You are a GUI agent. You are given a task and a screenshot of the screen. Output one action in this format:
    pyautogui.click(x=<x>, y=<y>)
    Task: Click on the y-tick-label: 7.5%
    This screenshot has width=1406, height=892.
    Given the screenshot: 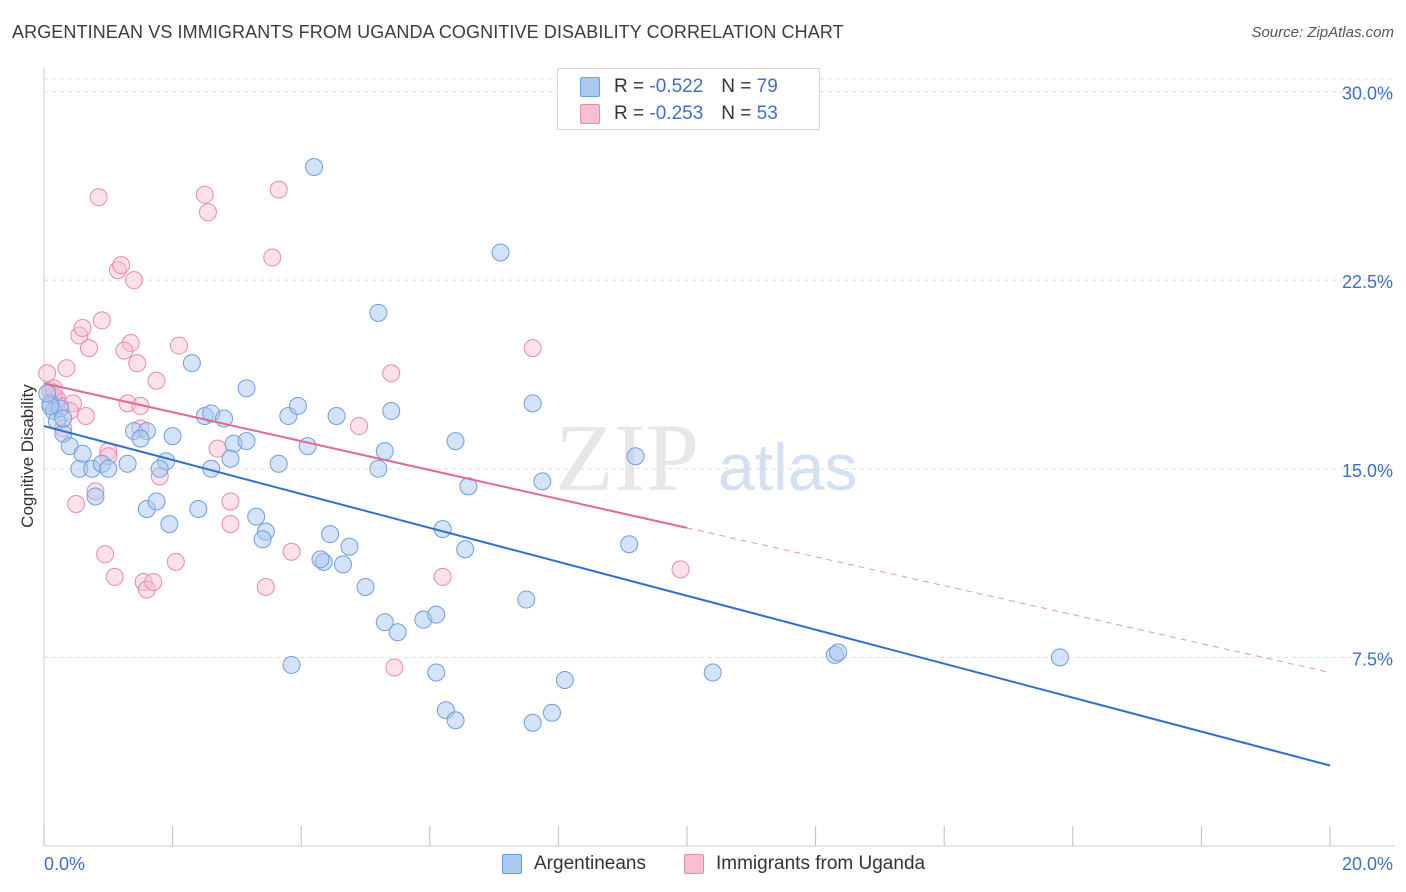 What is the action you would take?
    pyautogui.click(x=1372, y=659)
    